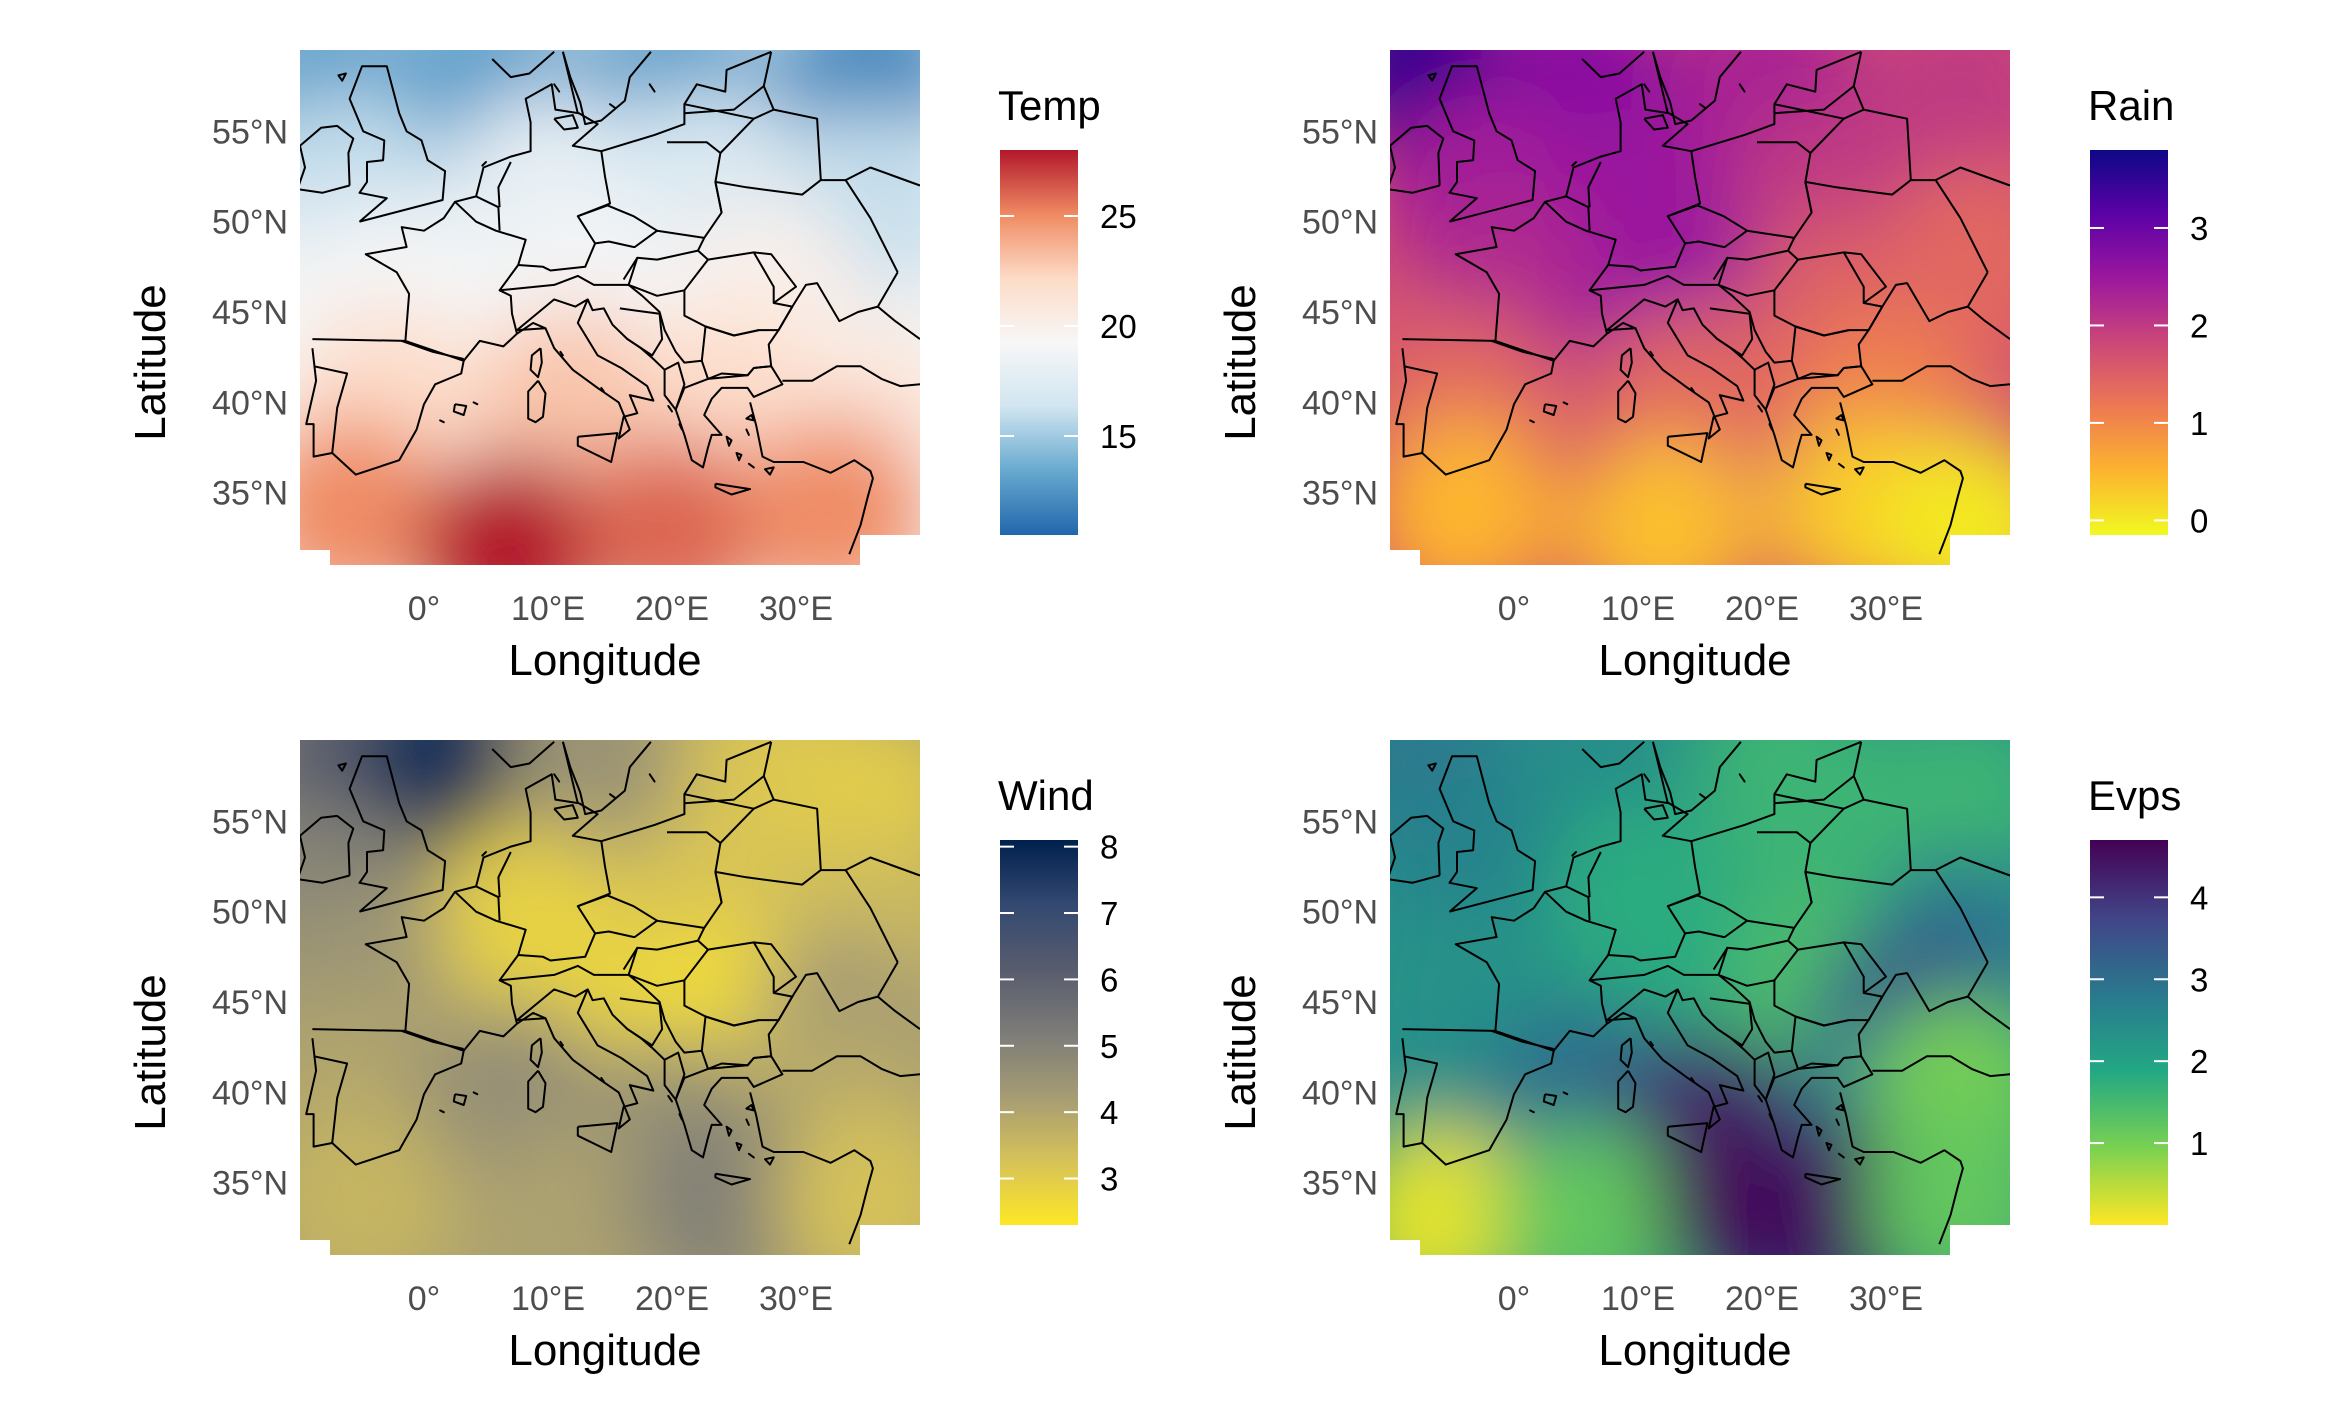 The width and height of the screenshot is (2340, 1414). What do you see at coordinates (1708, 916) in the screenshot?
I see `czech-border-line` at bounding box center [1708, 916].